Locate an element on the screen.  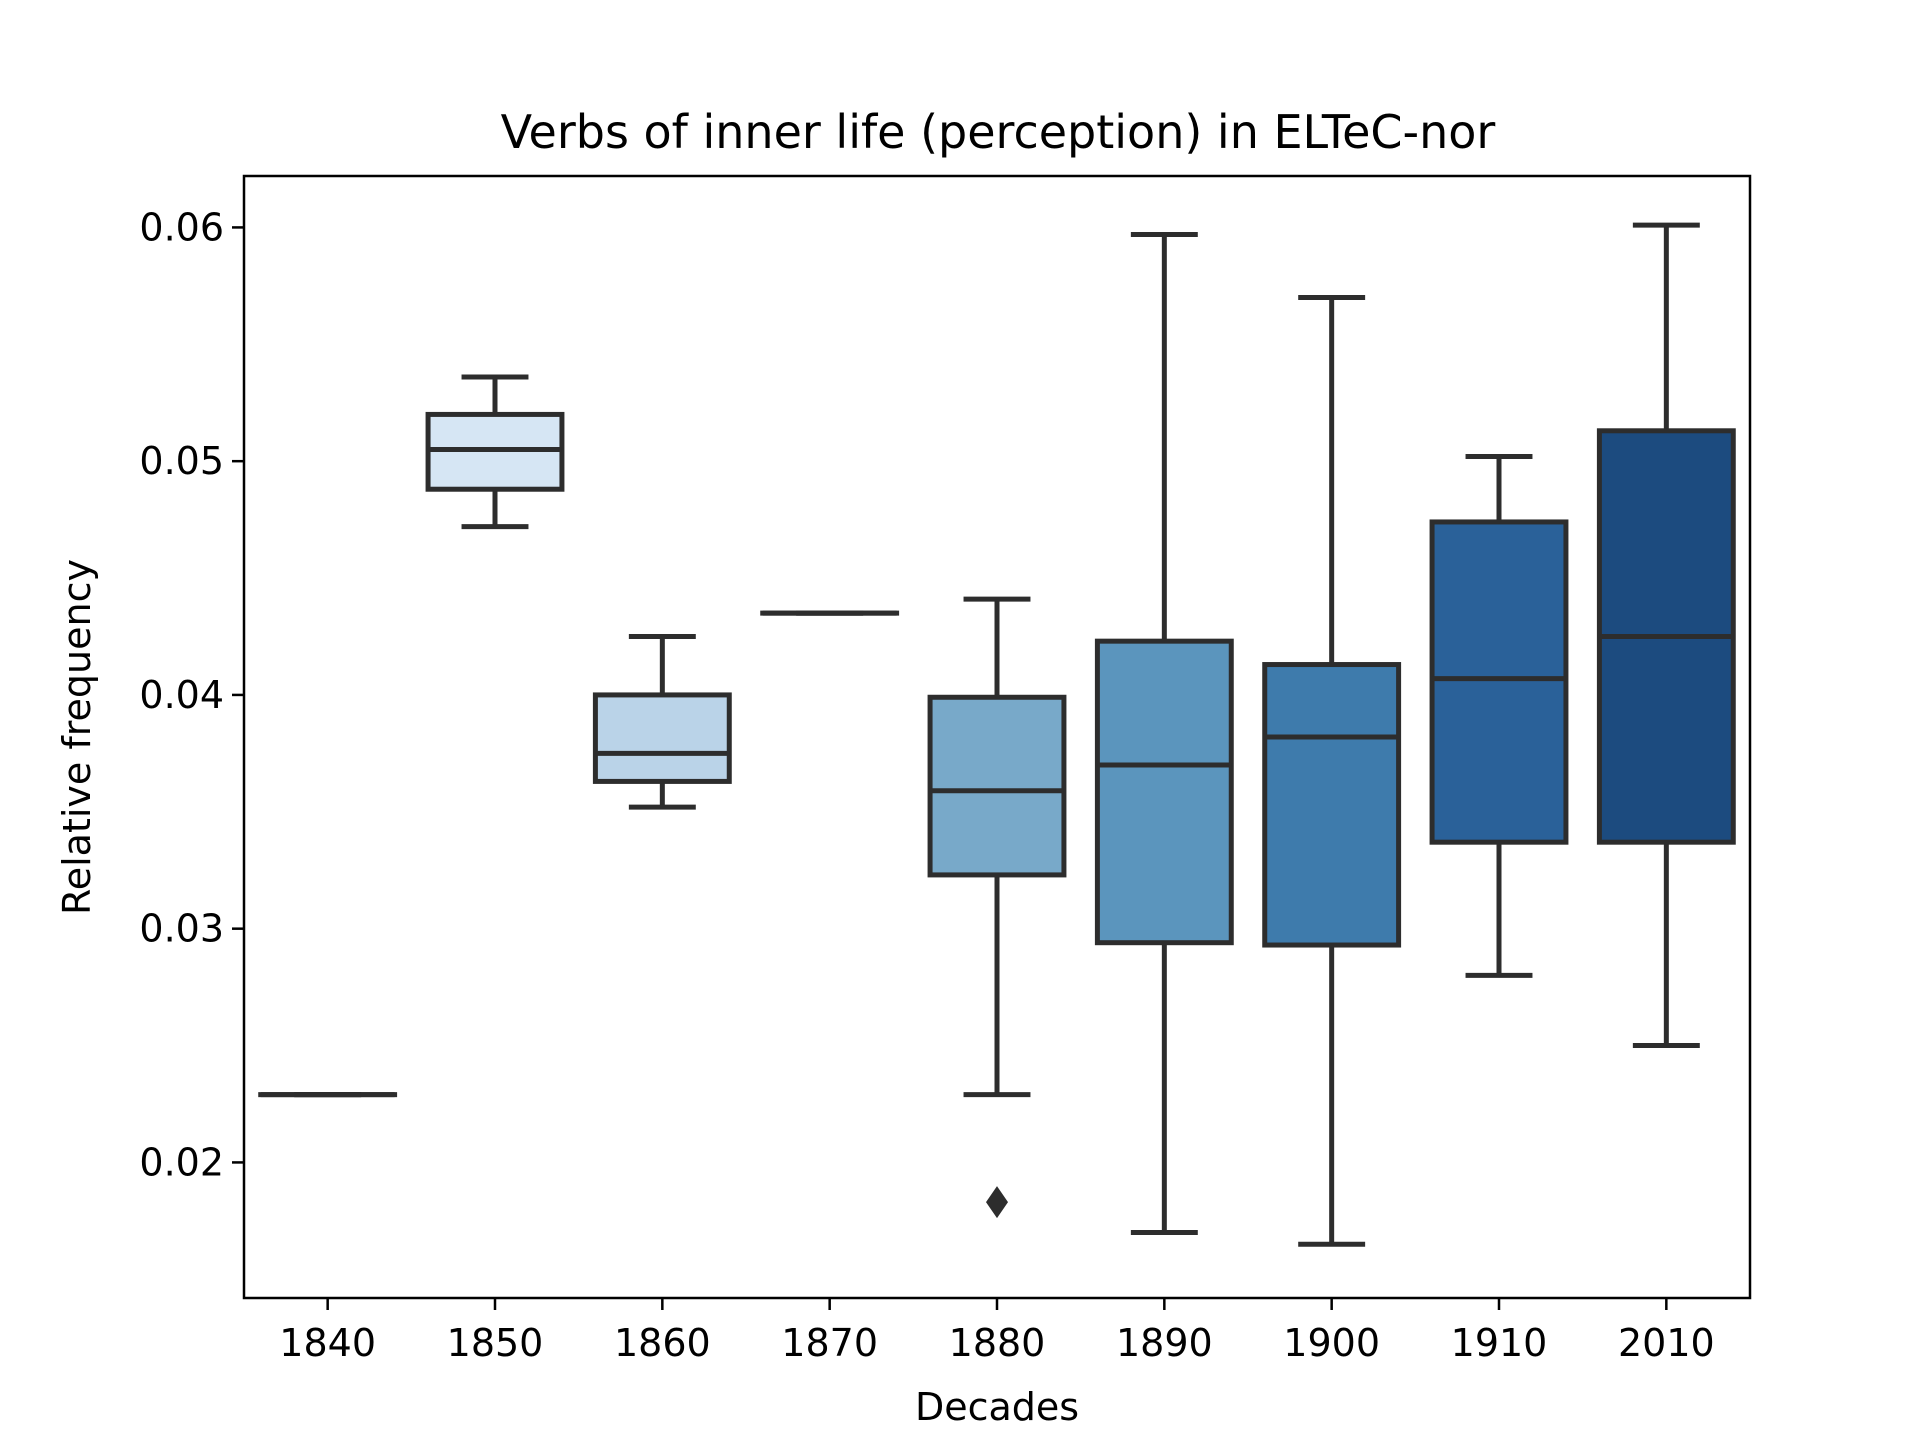
y-tick-label: 0.05 is located at coordinates (181, 461).